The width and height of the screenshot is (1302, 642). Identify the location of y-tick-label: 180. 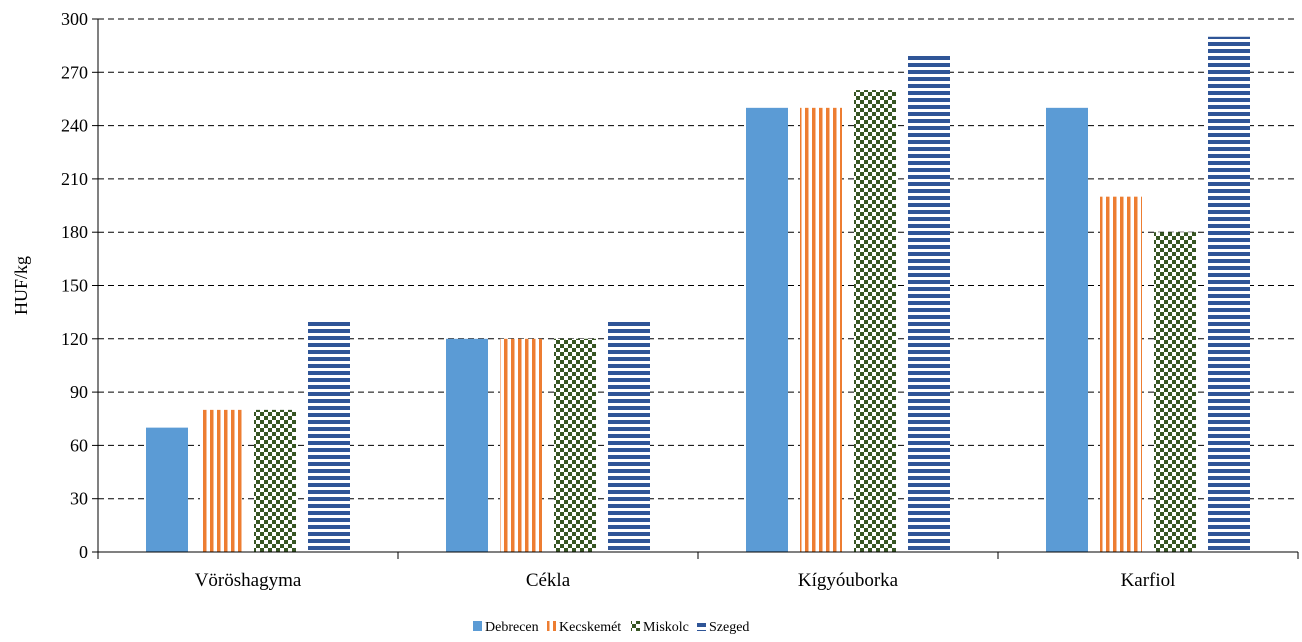
(74, 232).